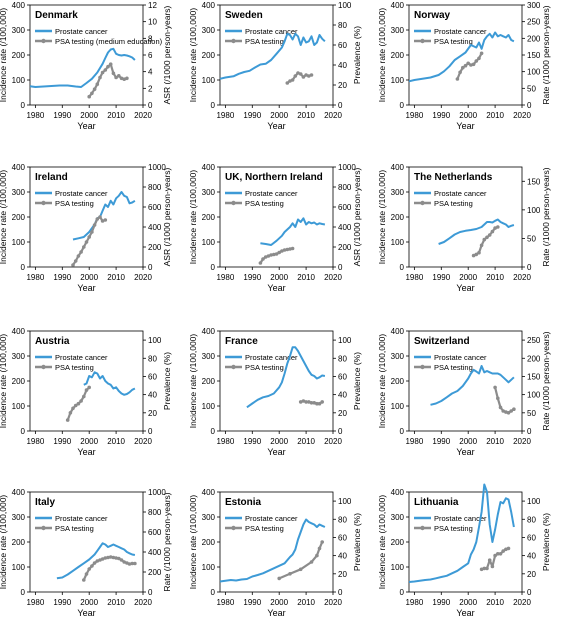 The width and height of the screenshot is (569, 639). Describe the element at coordinates (193, 217) in the screenshot. I see `y-axis-label: Incidence rate (/100,000)` at that location.